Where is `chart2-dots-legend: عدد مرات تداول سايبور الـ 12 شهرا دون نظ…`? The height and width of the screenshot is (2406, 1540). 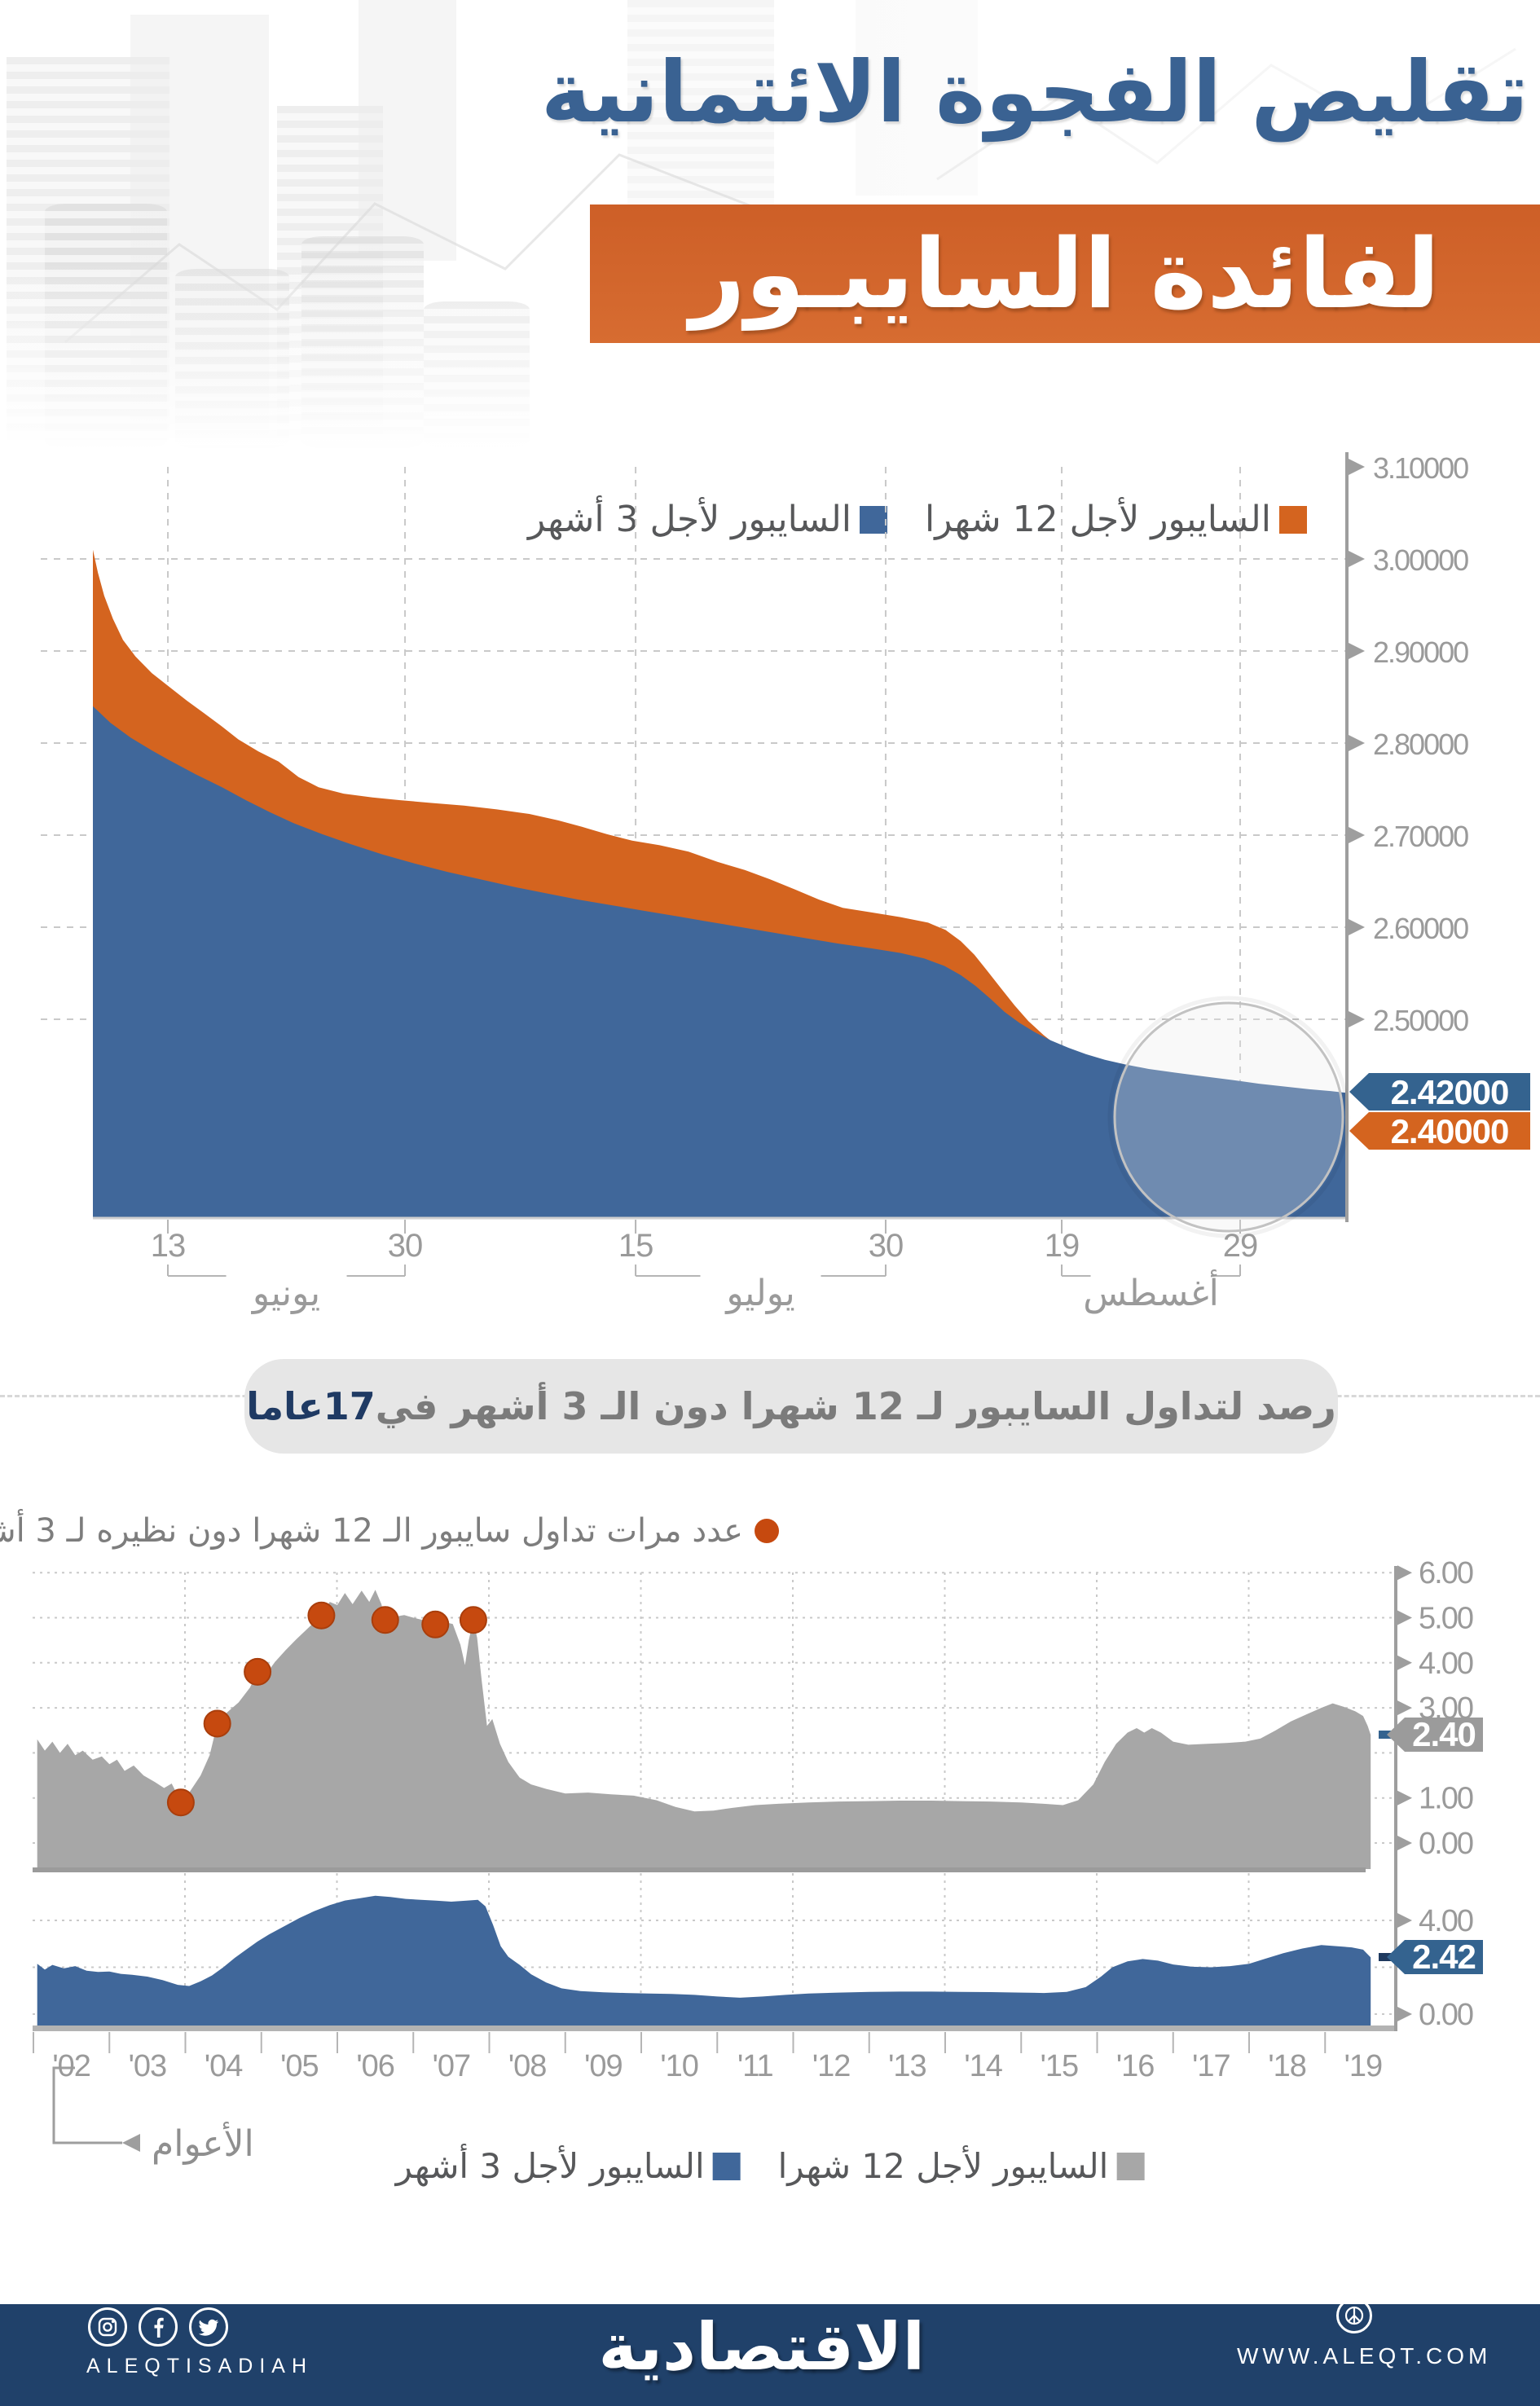
chart2-dots-legend: عدد مرات تداول سايبور الـ 12 شهرا دون نظ… is located at coordinates (389, 1531).